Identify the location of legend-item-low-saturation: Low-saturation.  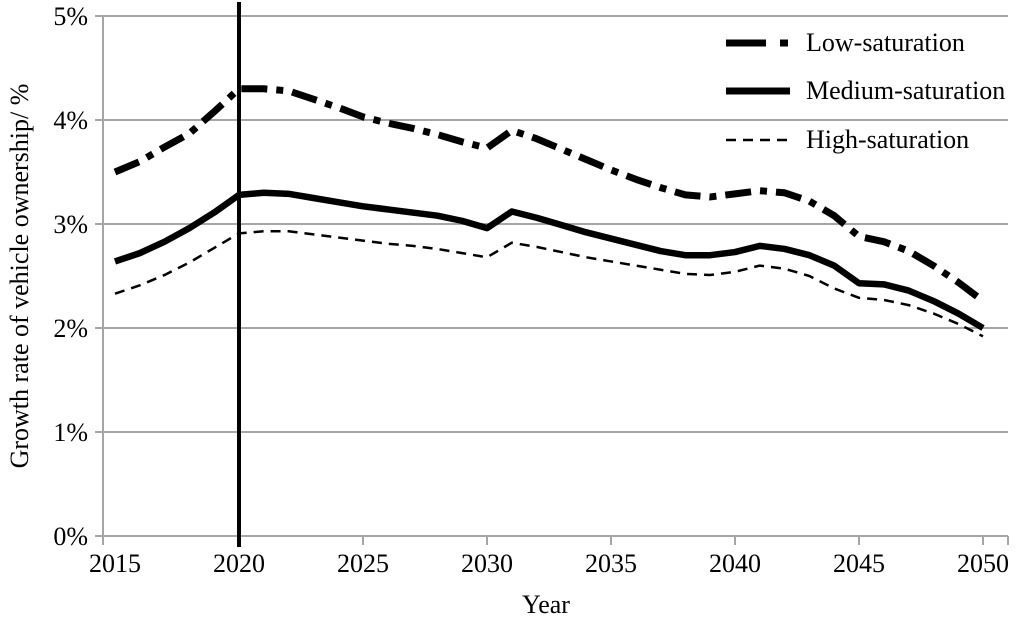
(845, 42).